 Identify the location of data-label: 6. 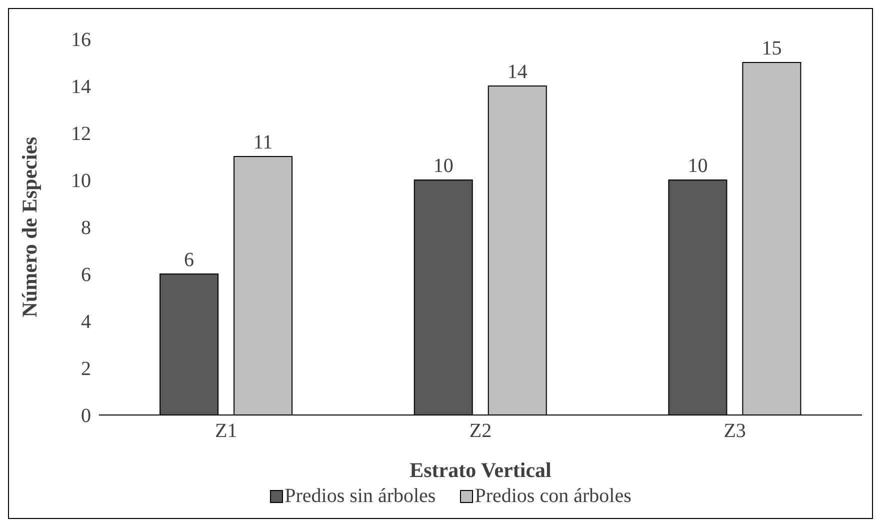
(189, 260).